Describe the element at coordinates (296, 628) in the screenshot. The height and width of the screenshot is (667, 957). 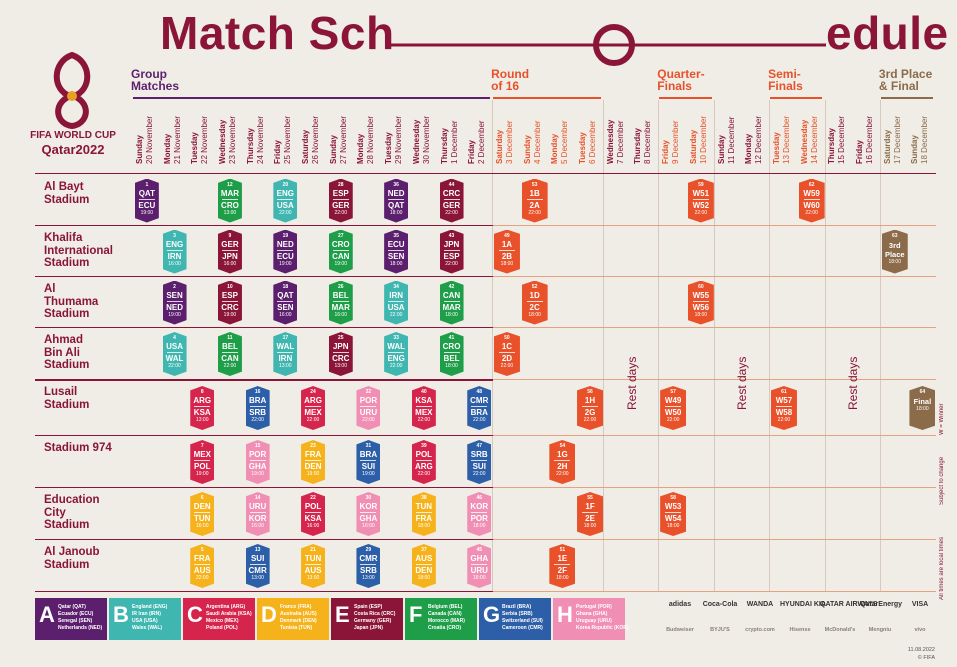
I see `team-name: Tunisia (TUN)` at that location.